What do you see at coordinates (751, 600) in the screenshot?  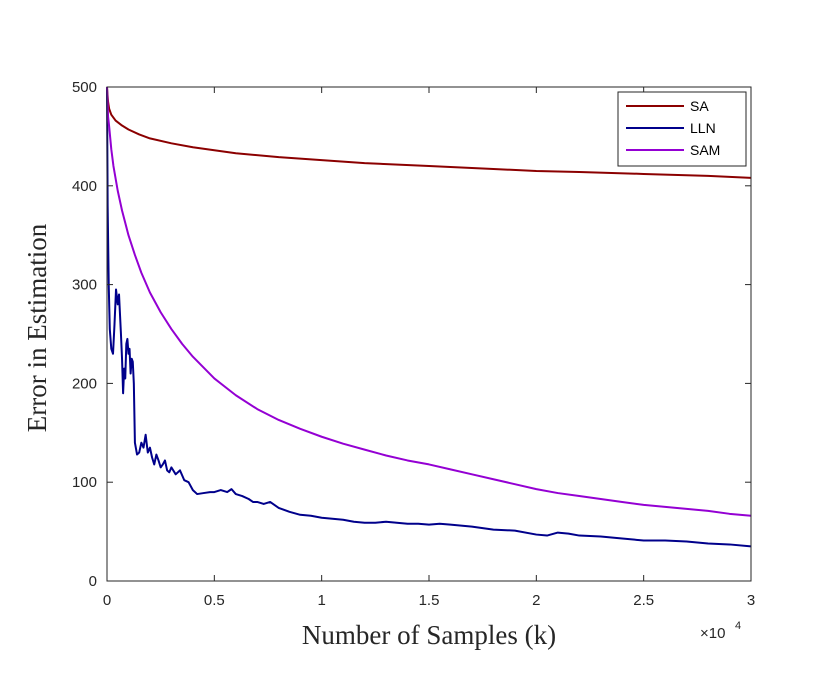 I see `x-tick-label: 3` at bounding box center [751, 600].